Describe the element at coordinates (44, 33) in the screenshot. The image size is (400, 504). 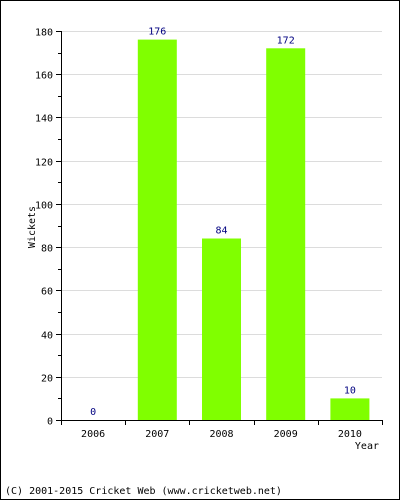
I see `y-tick-label: 180` at that location.